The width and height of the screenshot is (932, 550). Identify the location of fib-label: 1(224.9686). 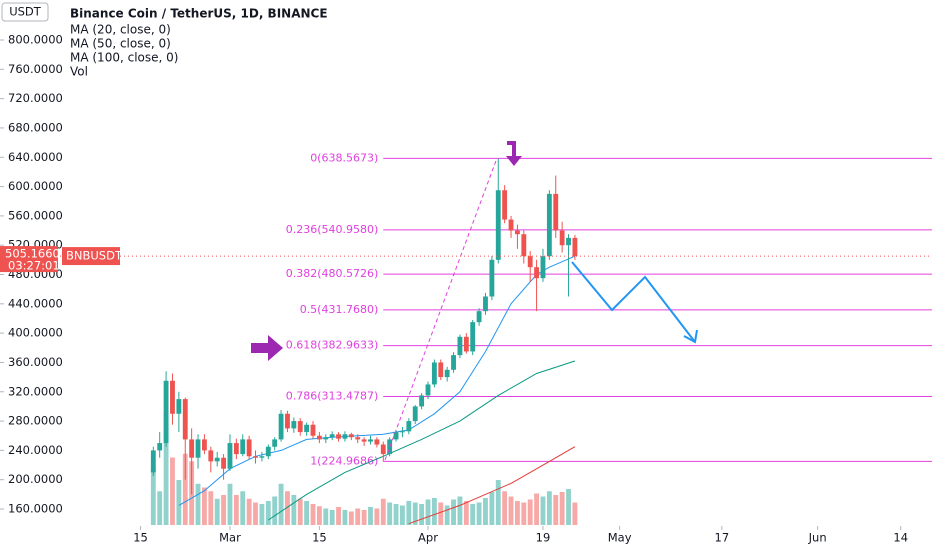
(344, 460).